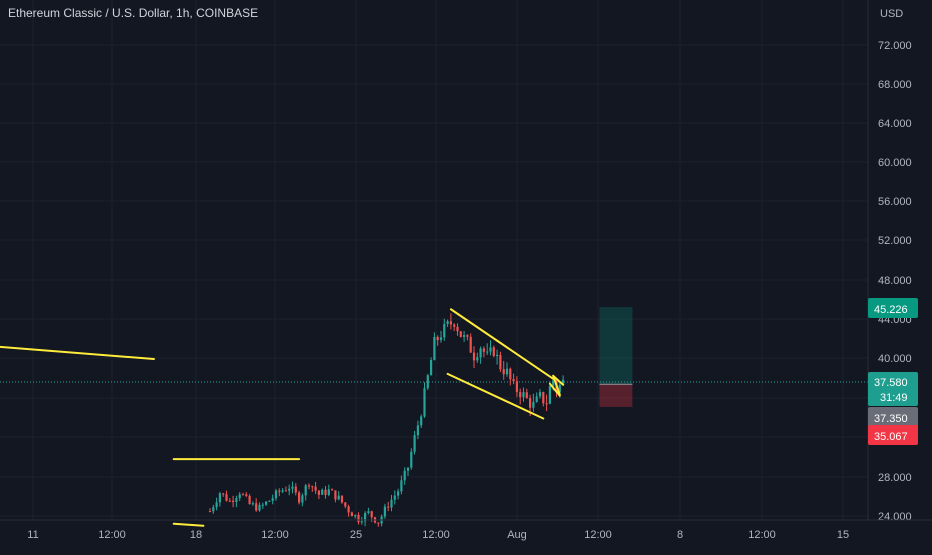 The image size is (932, 555). I want to click on price-tick-label: 48.000, so click(895, 281).